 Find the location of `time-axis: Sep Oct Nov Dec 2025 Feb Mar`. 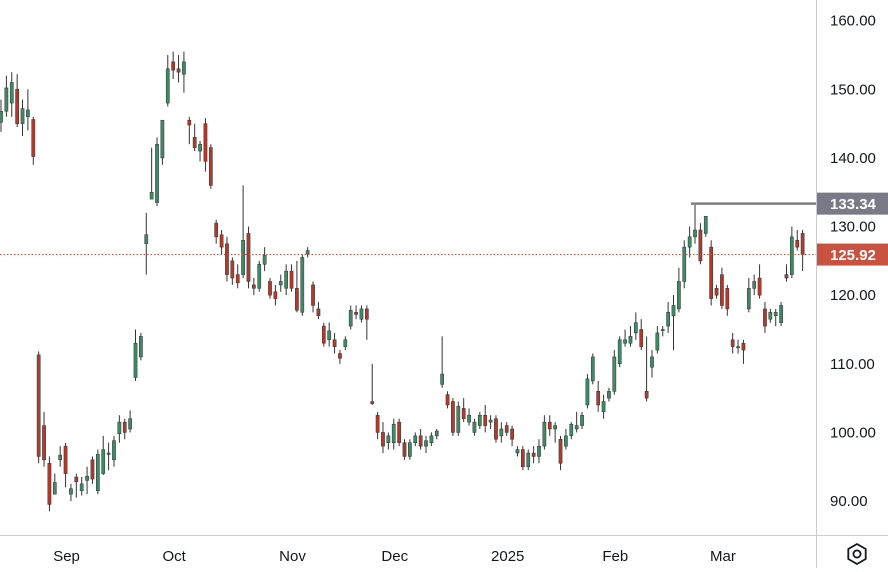

time-axis: Sep Oct Nov Dec 2025 Feb Mar is located at coordinates (394, 556).